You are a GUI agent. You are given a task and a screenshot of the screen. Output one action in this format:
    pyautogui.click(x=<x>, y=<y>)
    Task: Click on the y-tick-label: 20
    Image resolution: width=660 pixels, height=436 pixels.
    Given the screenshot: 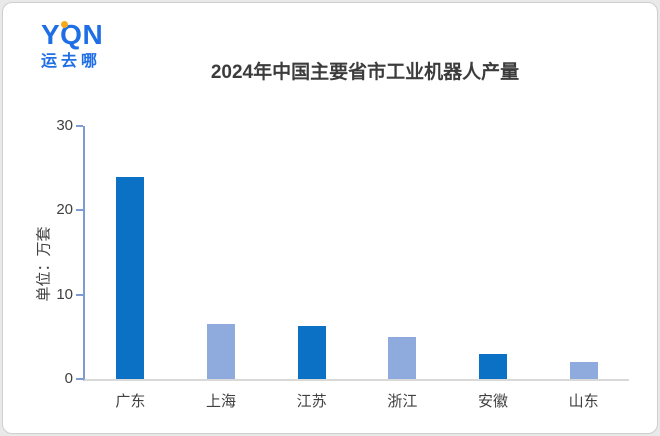 What is the action you would take?
    pyautogui.click(x=64, y=210)
    